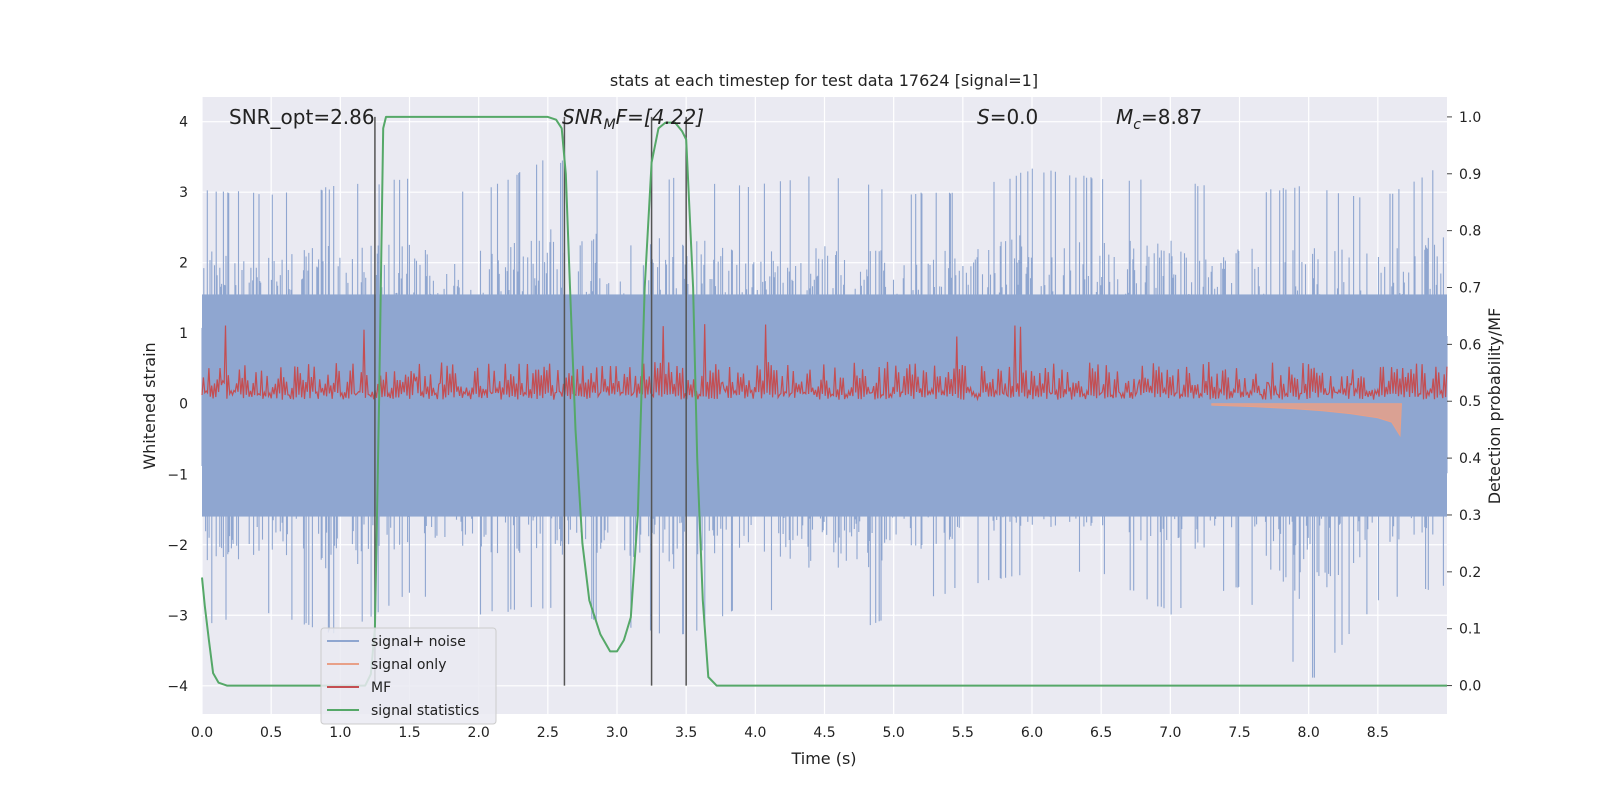 Image resolution: width=1600 pixels, height=800 pixels. I want to click on x-tick-label: 8.0, so click(1309, 733).